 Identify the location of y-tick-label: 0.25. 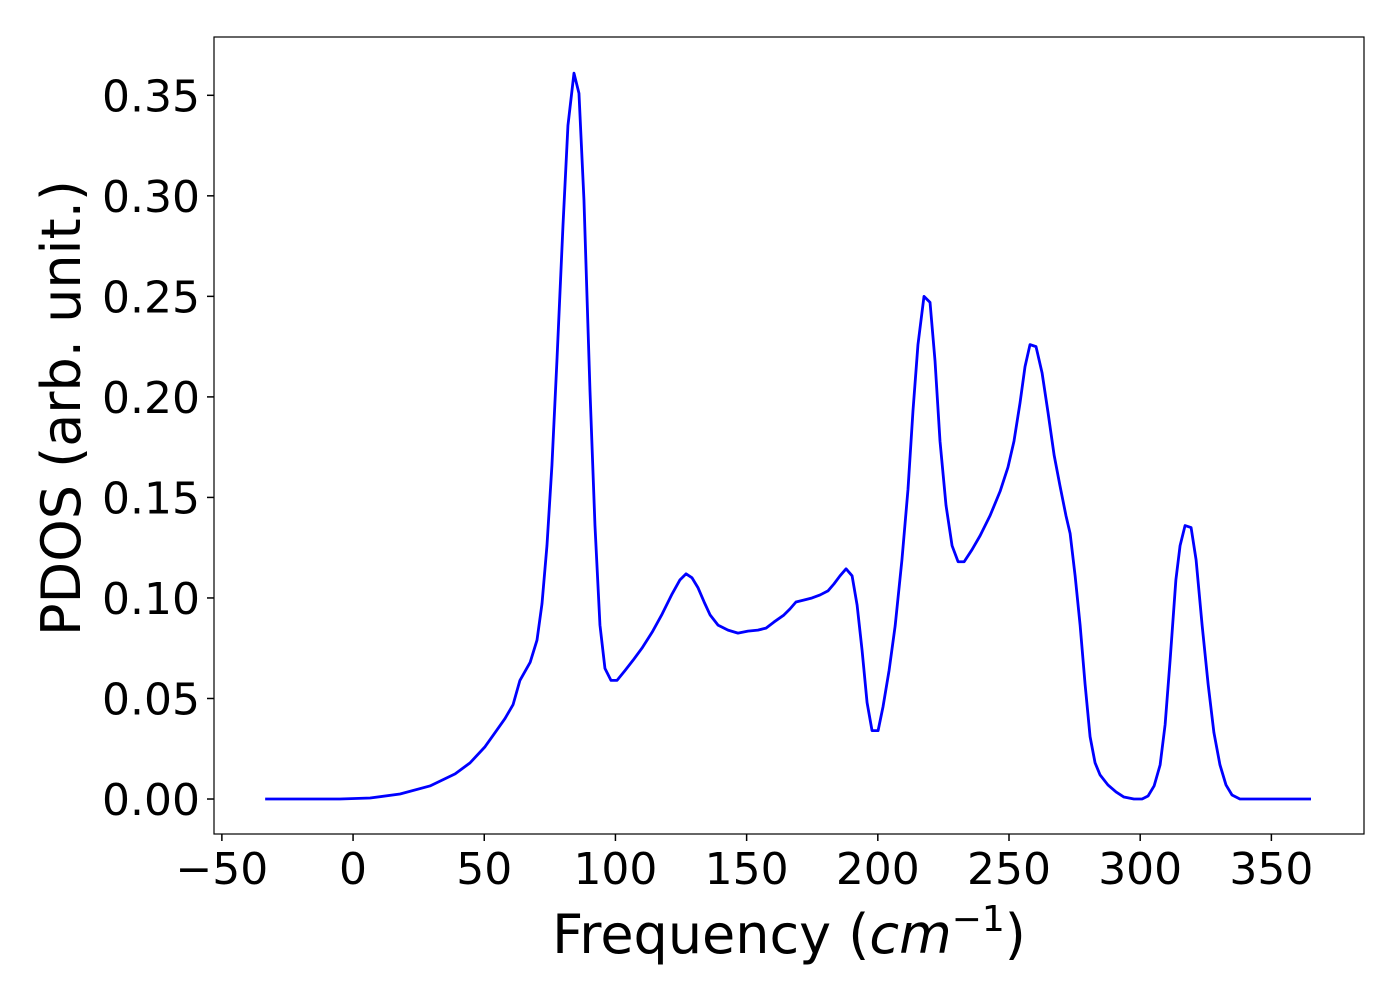
(151, 297).